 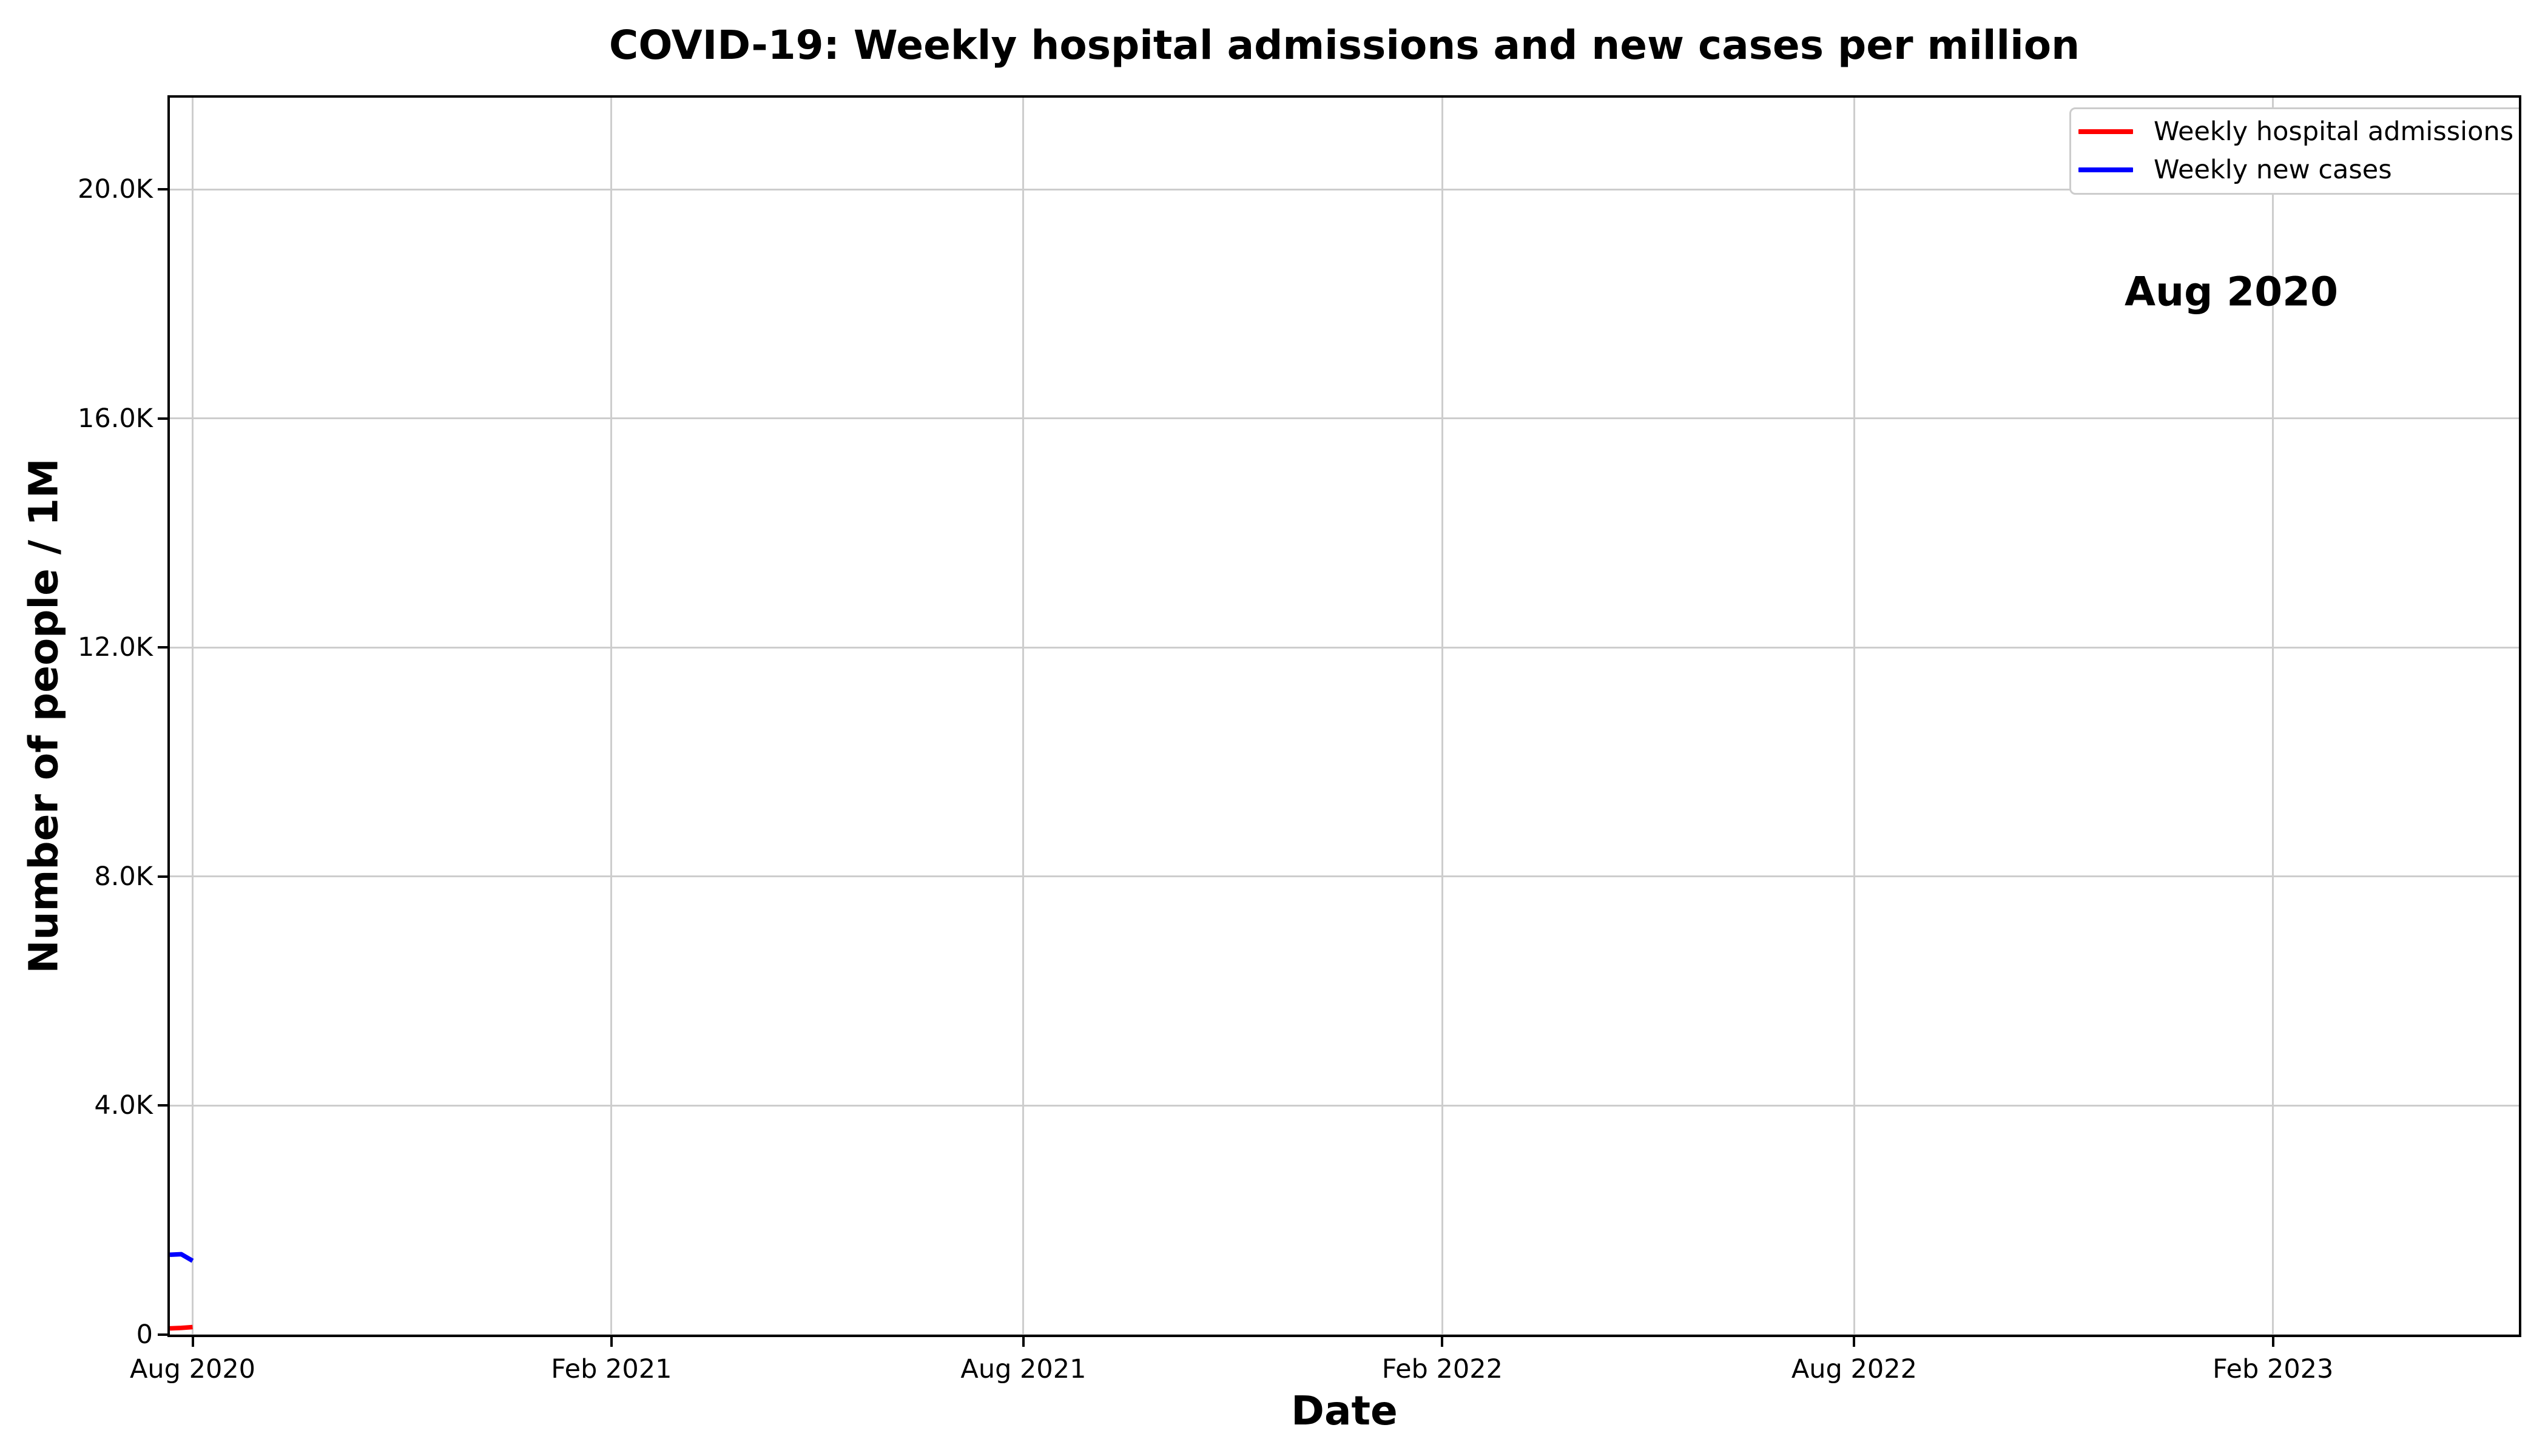 What do you see at coordinates (115, 647) in the screenshot?
I see `y-tick-label: 12.0K` at bounding box center [115, 647].